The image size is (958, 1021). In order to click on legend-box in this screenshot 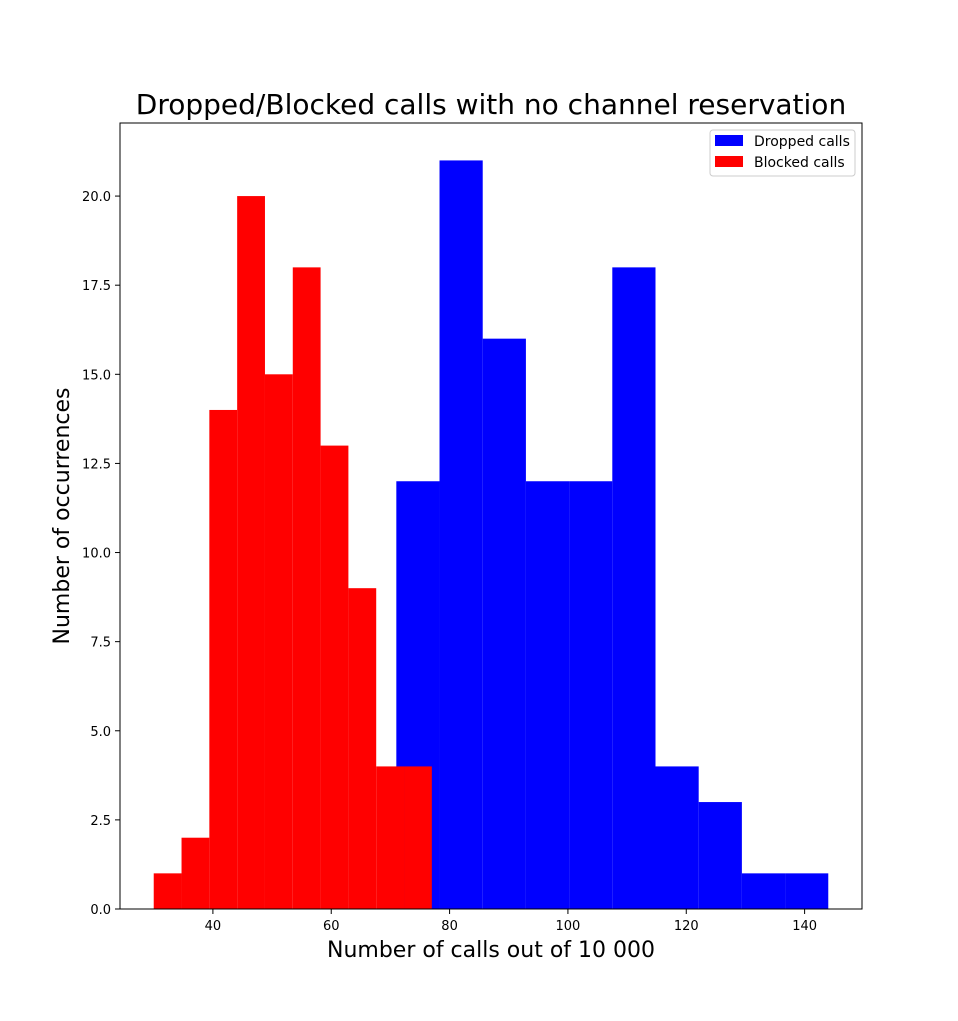, I will do `click(782, 153)`.